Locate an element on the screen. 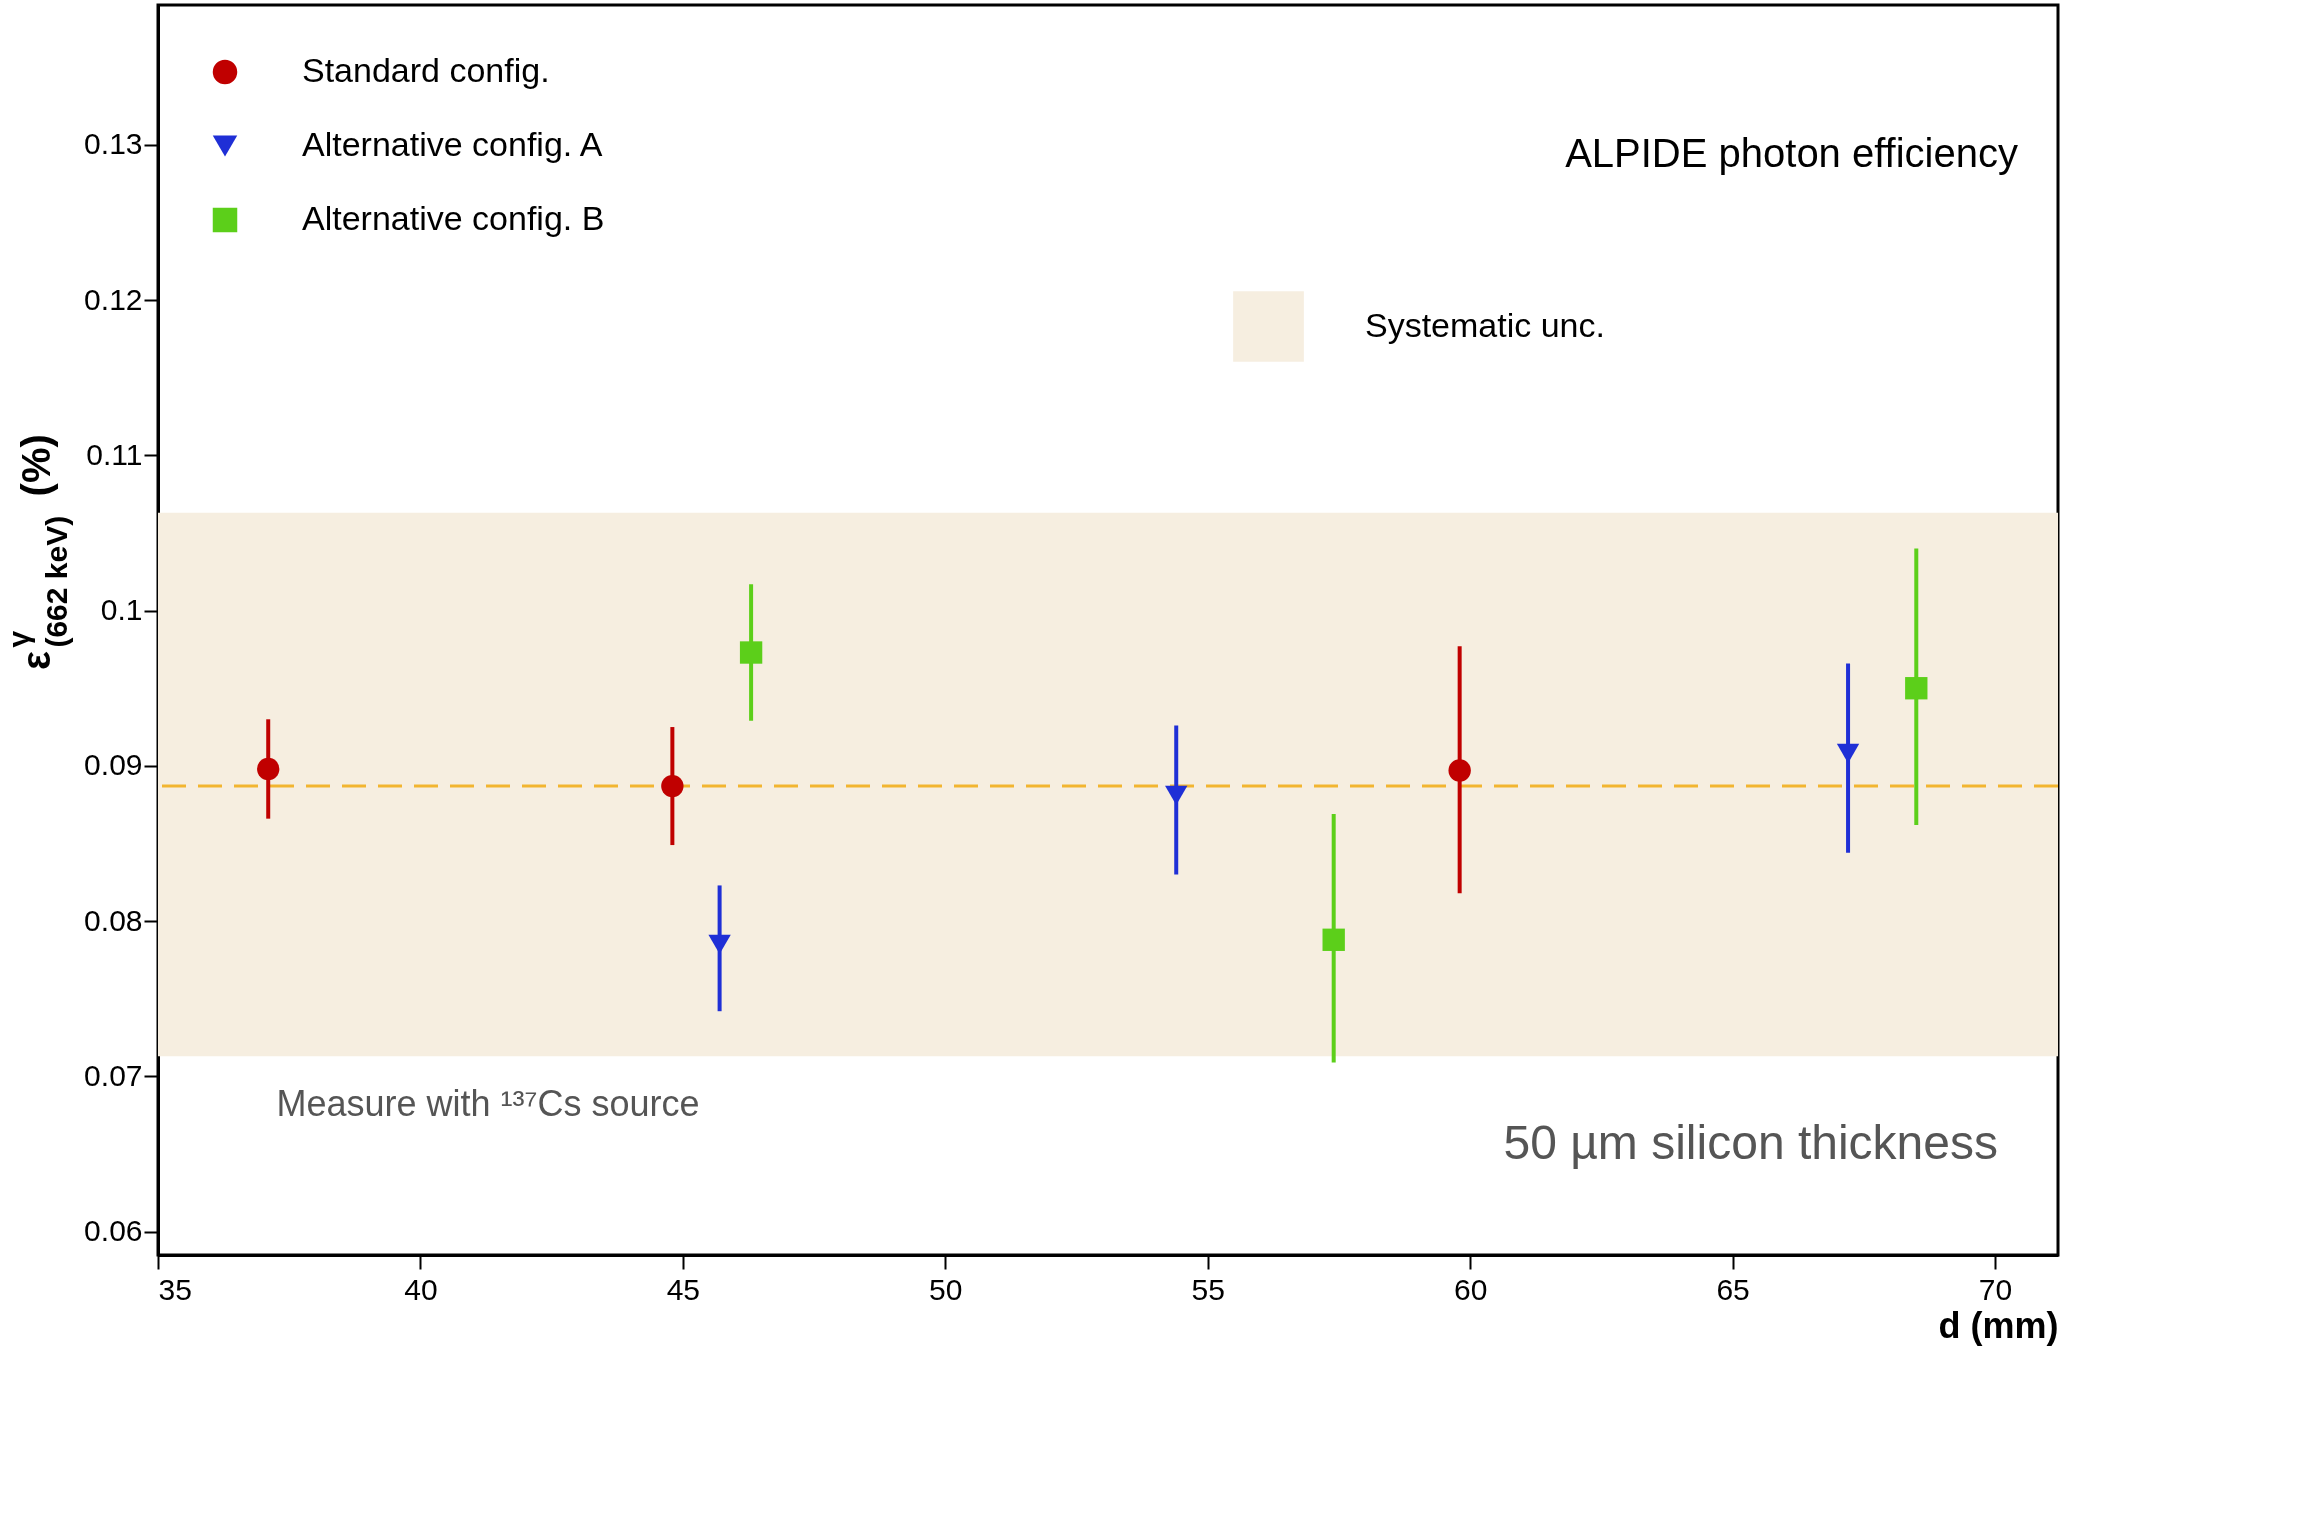 The width and height of the screenshot is (2316, 1517). x-tick-label: 35 is located at coordinates (175, 1289).